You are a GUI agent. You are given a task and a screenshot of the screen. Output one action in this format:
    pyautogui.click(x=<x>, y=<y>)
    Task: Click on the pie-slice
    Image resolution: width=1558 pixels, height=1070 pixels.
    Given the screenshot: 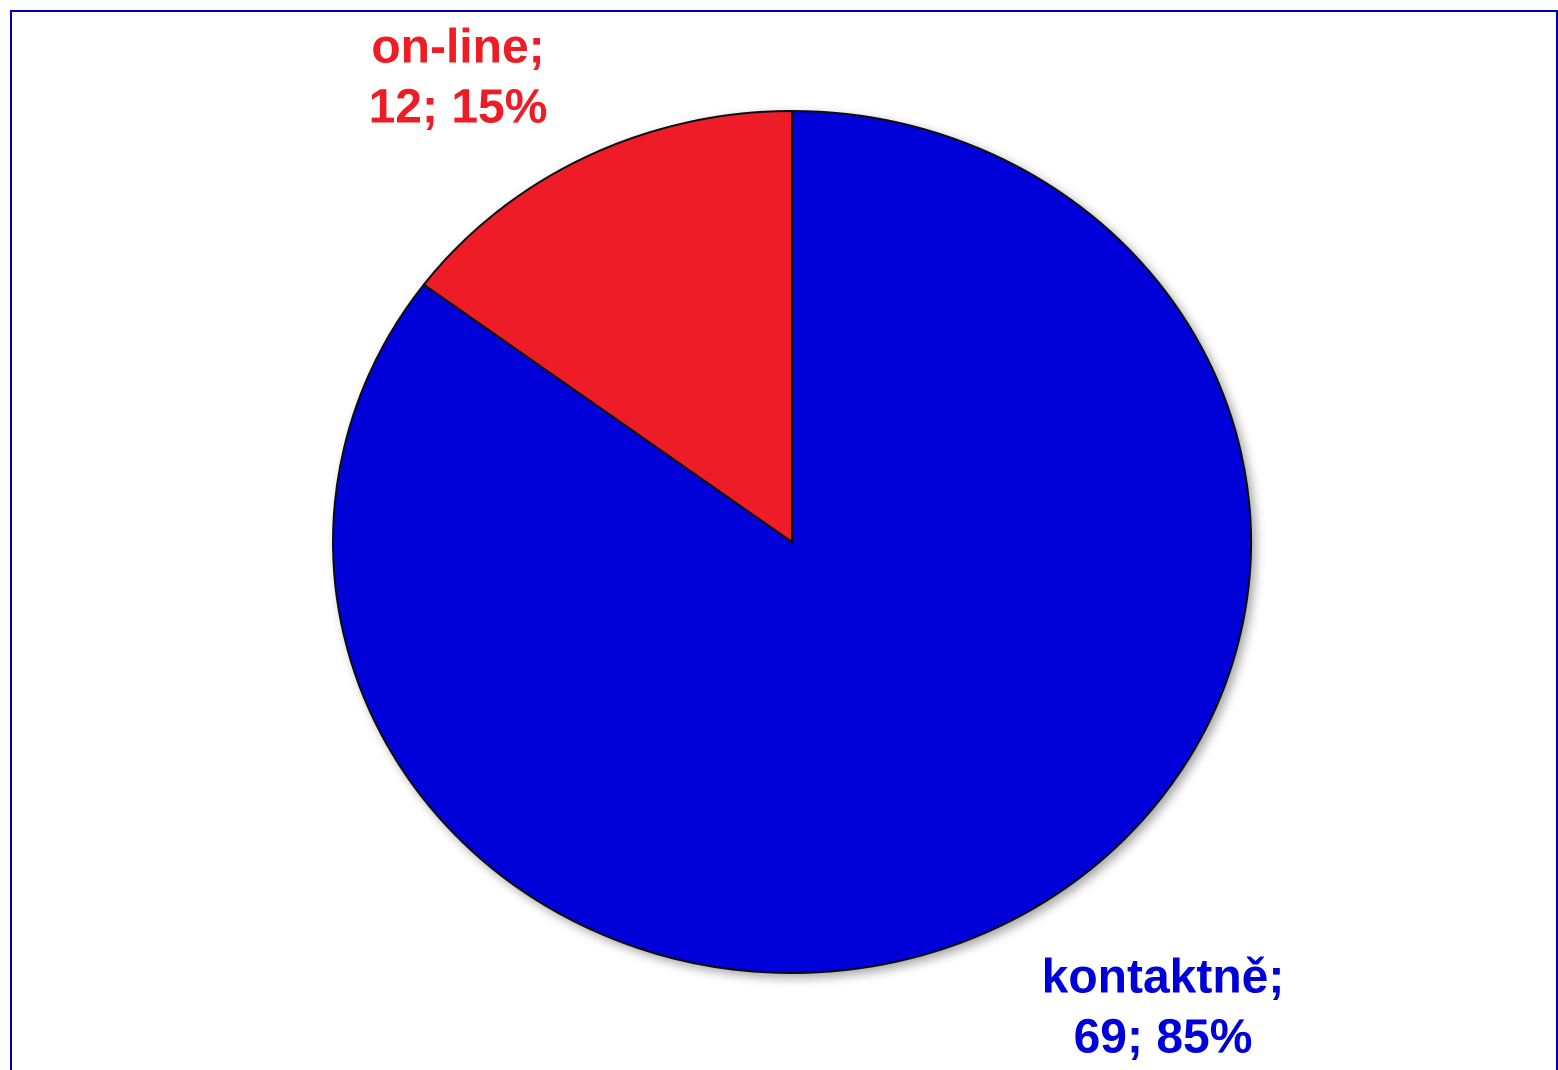 What is the action you would take?
    pyautogui.click(x=607, y=326)
    